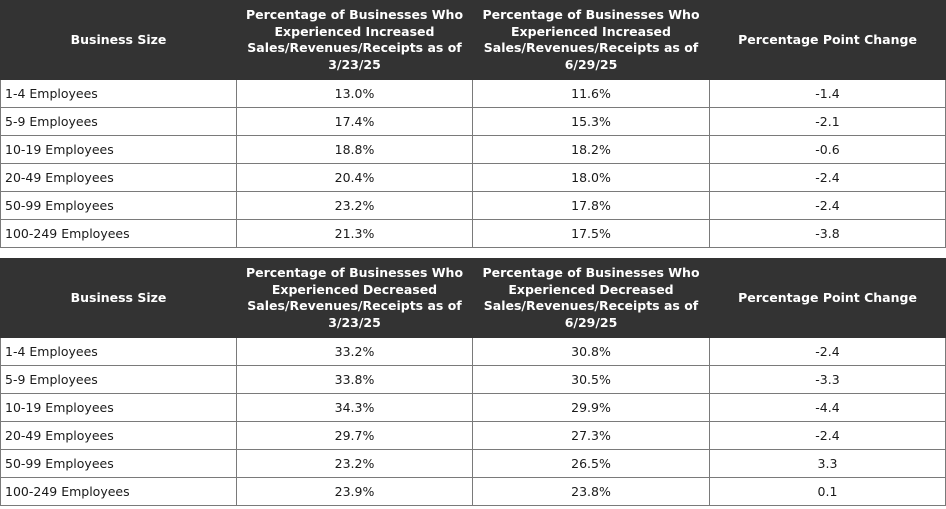  What do you see at coordinates (591, 93) in the screenshot?
I see `cell-pct-6-29-25: 11.6%` at bounding box center [591, 93].